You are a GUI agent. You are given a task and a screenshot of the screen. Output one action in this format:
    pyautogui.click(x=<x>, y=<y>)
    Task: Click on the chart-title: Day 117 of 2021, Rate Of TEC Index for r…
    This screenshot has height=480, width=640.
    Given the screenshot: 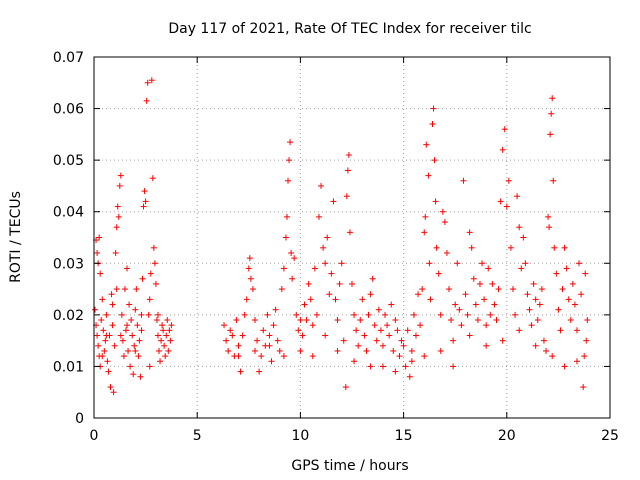 What is the action you would take?
    pyautogui.click(x=349, y=29)
    